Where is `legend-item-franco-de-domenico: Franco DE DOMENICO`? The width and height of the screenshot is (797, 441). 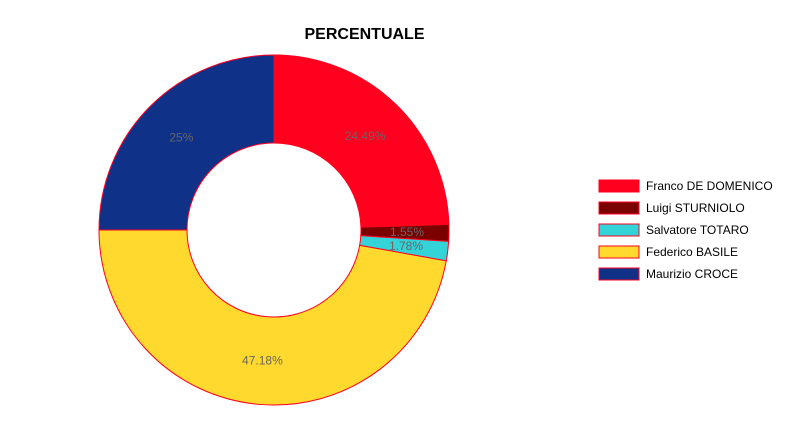
legend-item-franco-de-domenico: Franco DE DOMENICO is located at coordinates (685, 186).